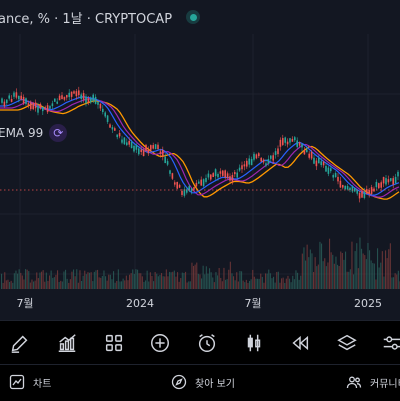  I want to click on layers-icon, so click(347, 343).